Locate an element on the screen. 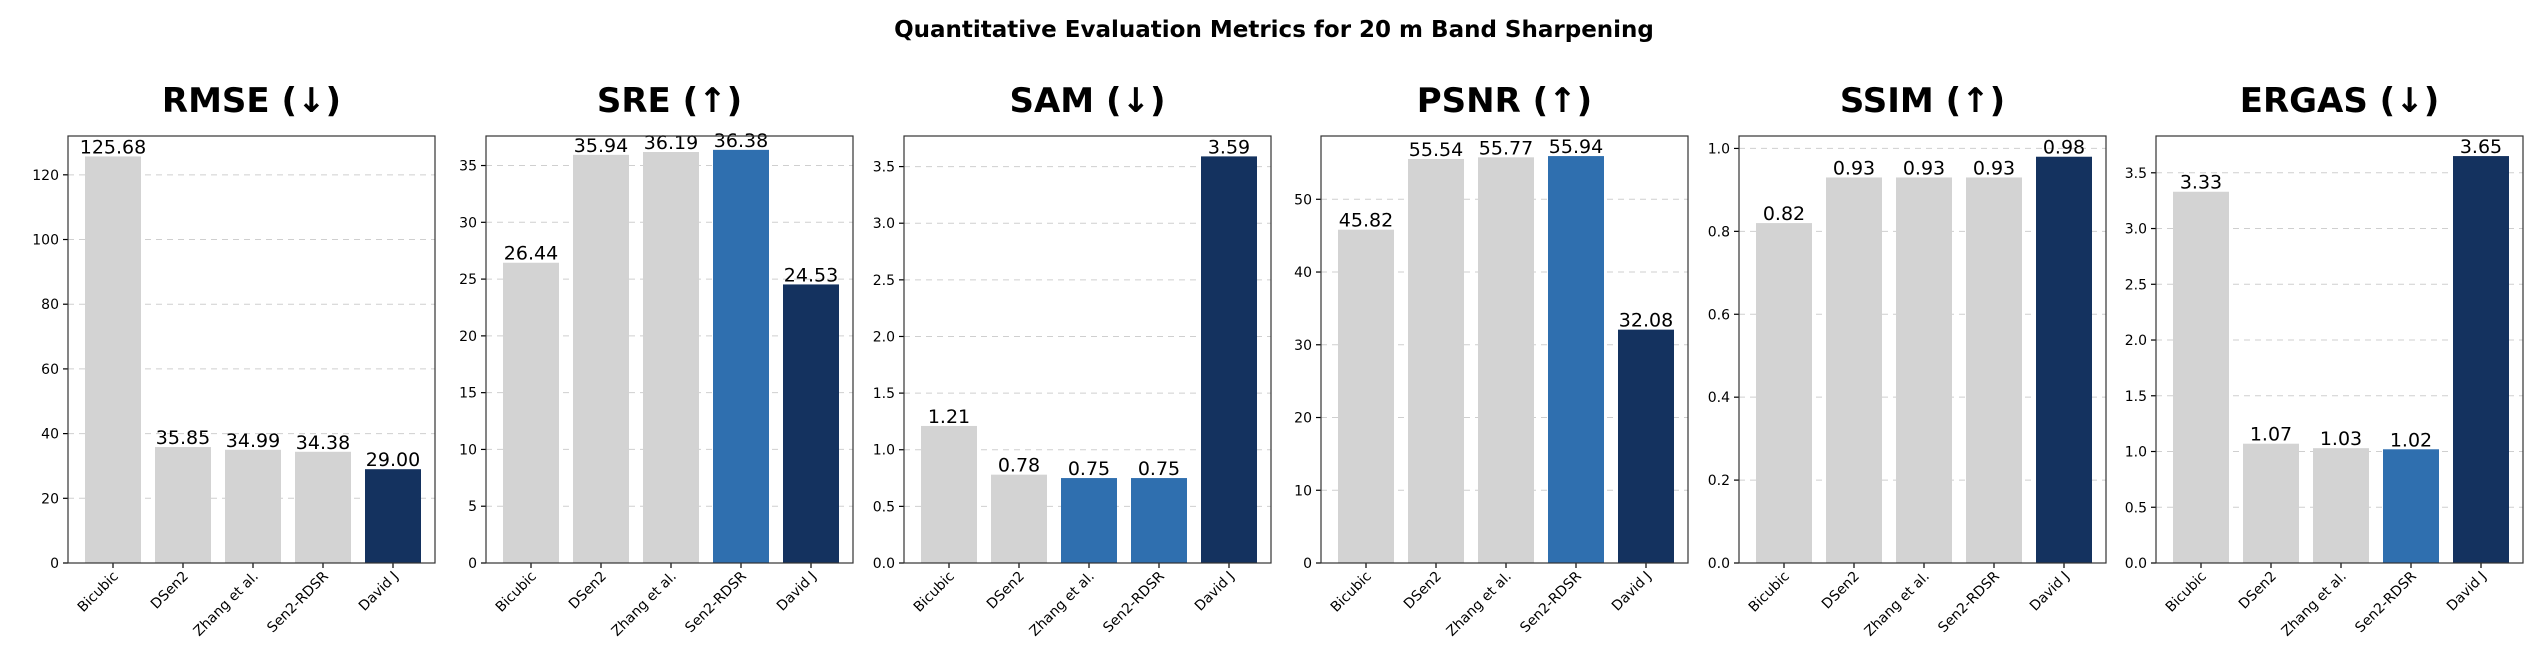 This screenshot has height=650, width=2548. data-label: 29.00 is located at coordinates (393, 460).